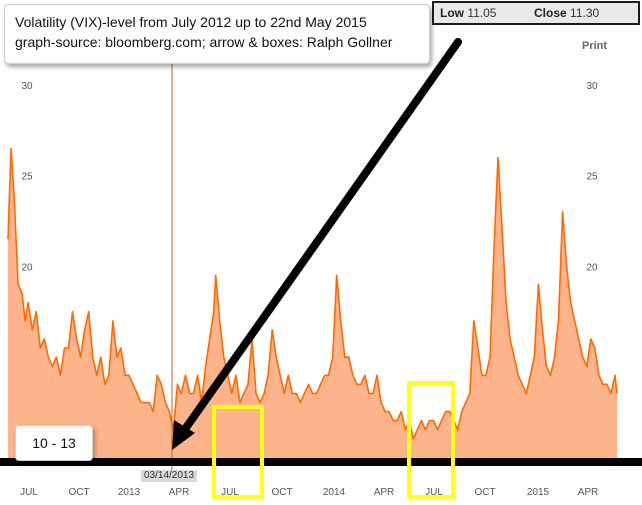 Image resolution: width=642 pixels, height=505 pixels. I want to click on quote-bar: Low 11.05 Close 11.30, so click(536, 13).